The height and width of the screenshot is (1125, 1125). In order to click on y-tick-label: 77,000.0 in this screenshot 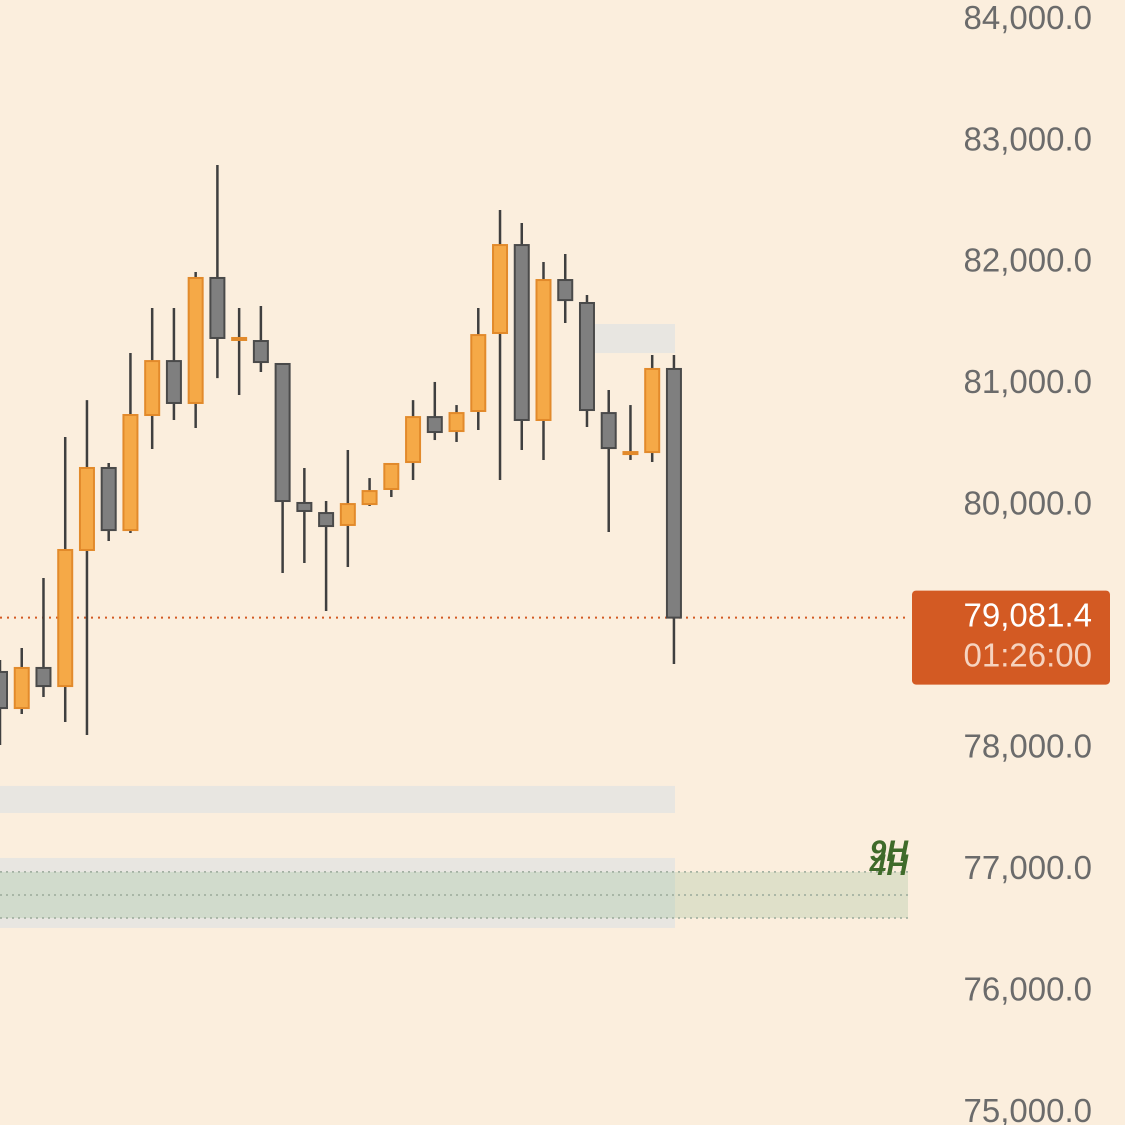, I will do `click(1028, 867)`.